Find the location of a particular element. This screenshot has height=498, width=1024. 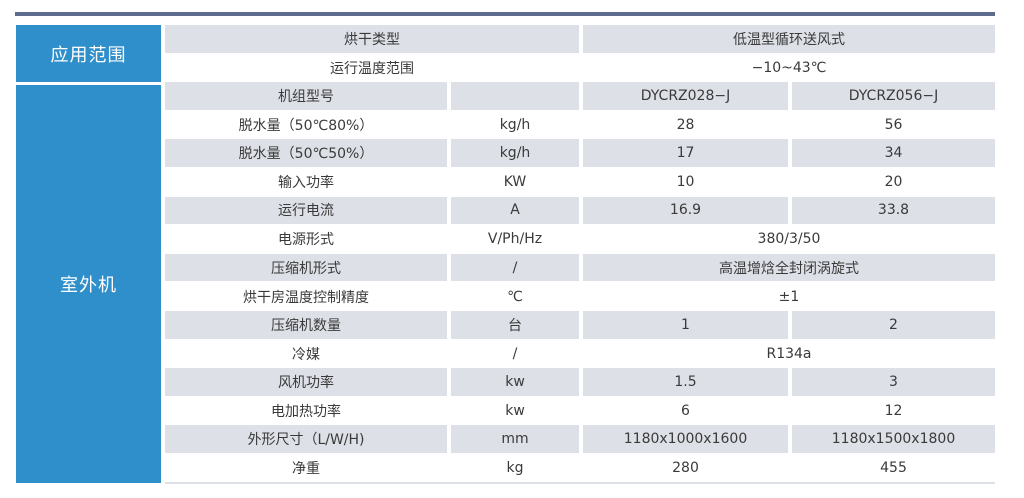

spec-value: 6 is located at coordinates (685, 411).